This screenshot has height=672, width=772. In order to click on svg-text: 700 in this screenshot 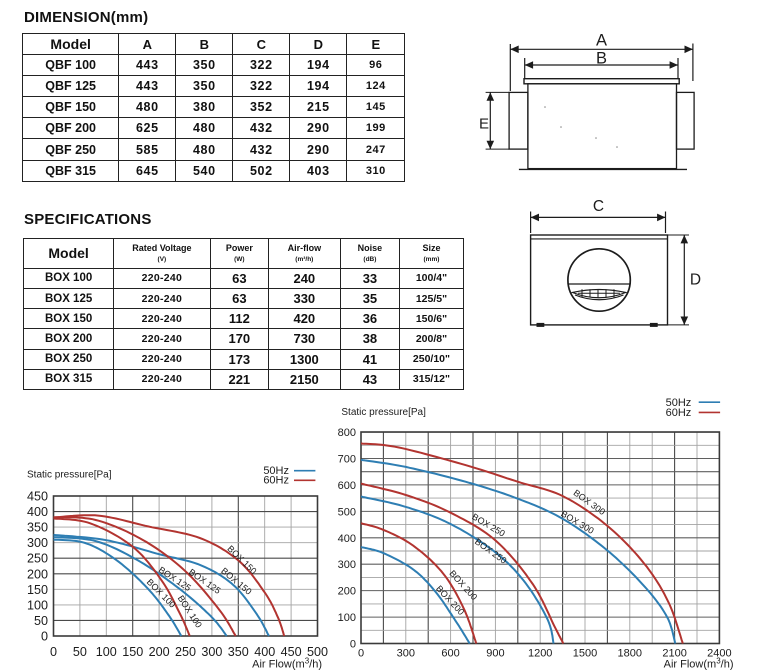, I will do `click(347, 460)`.